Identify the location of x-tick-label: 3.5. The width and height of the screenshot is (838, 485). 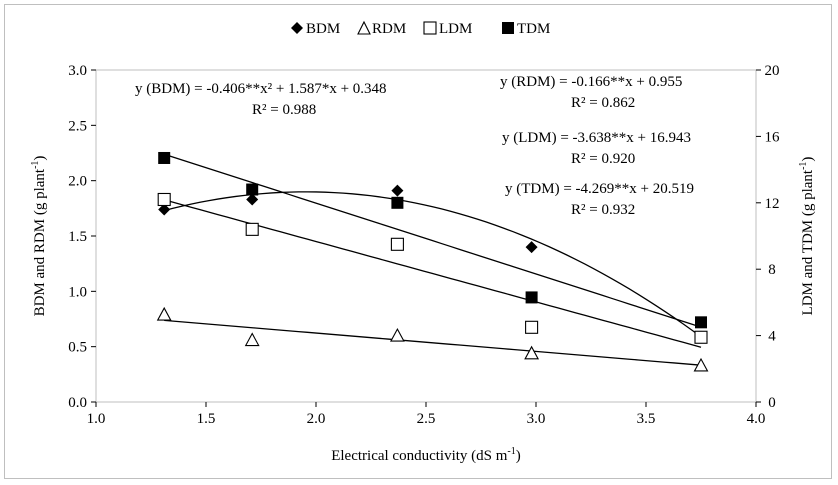
(646, 419).